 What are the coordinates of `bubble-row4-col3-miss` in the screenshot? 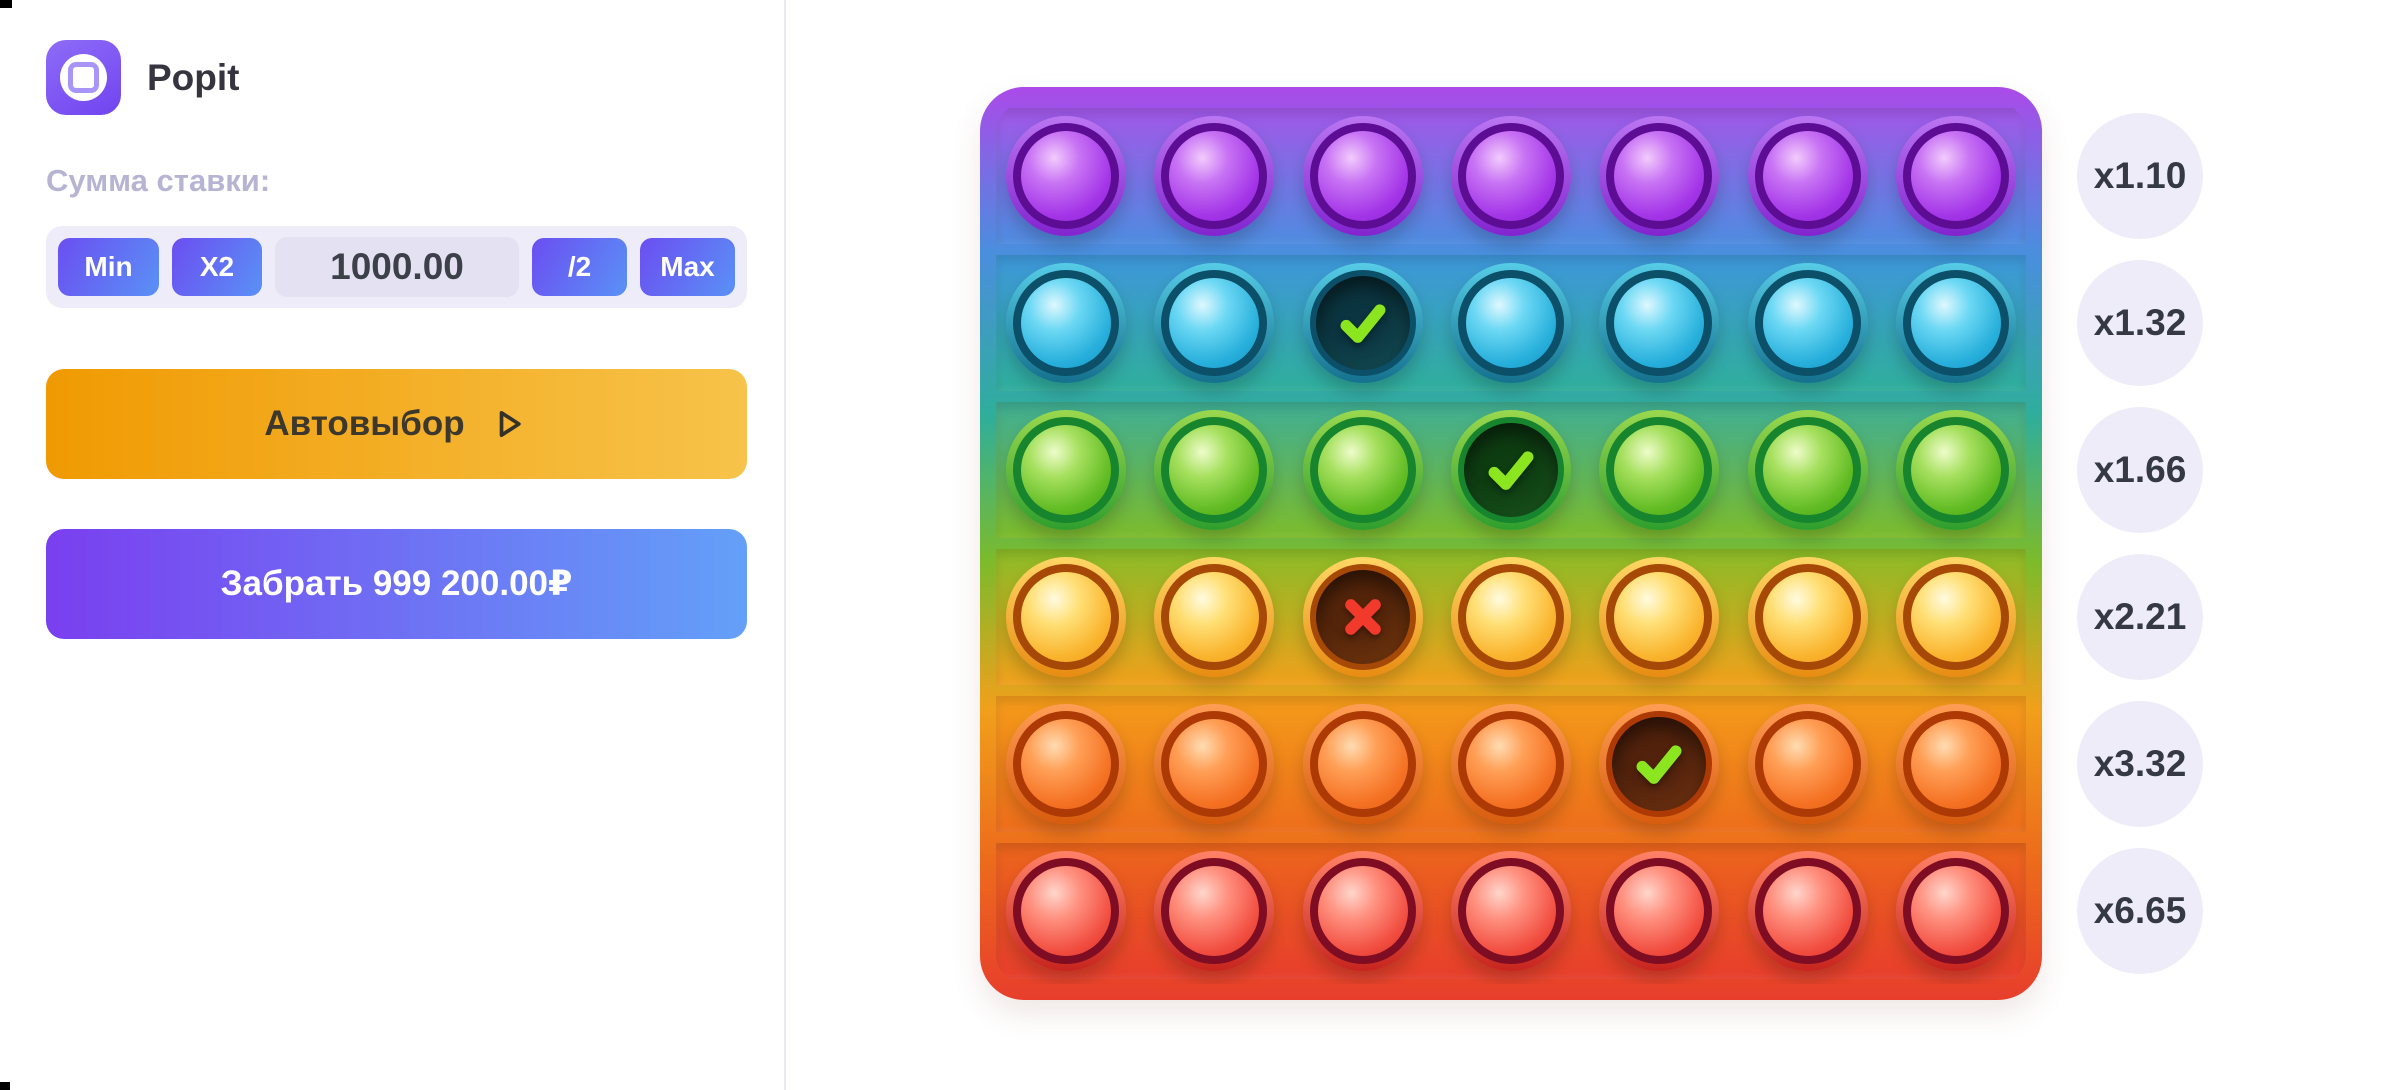 It's located at (1362, 617).